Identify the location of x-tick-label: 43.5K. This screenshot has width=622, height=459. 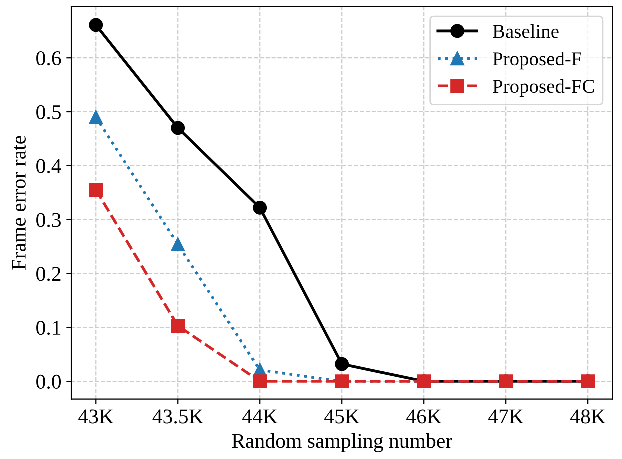
(178, 417).